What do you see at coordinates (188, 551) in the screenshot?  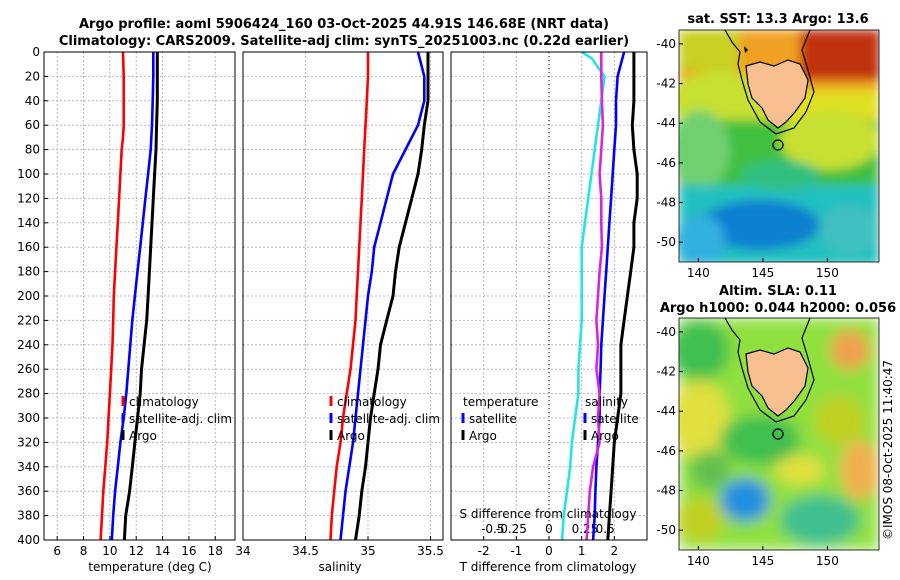 I see `x-tick-label: 16` at bounding box center [188, 551].